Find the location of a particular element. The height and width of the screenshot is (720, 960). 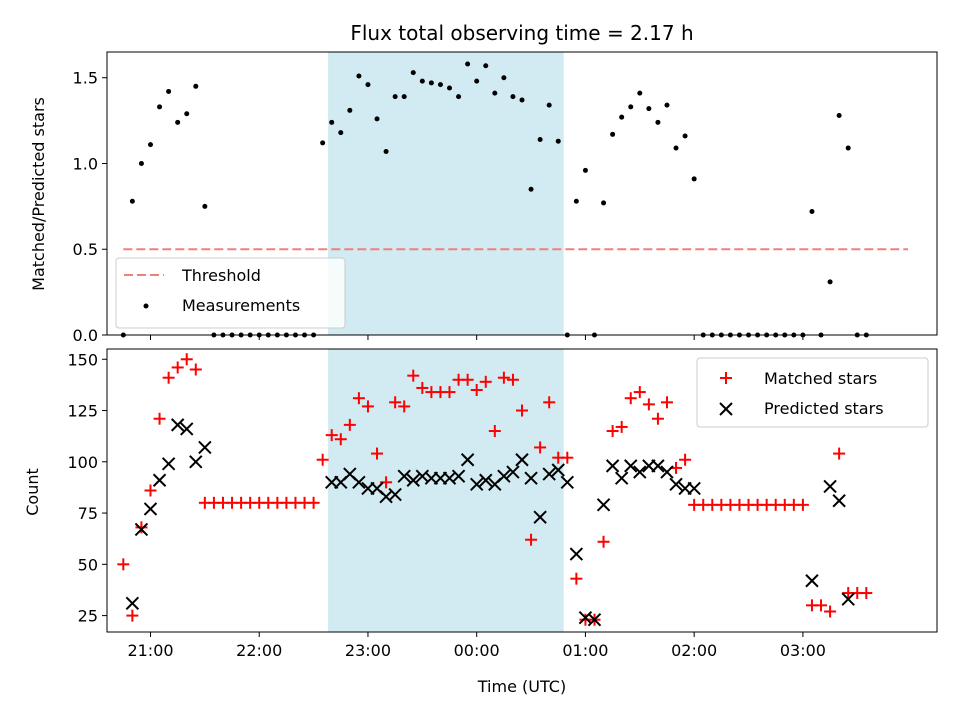

bottom-y-tick-label: 50 is located at coordinates (88, 564).